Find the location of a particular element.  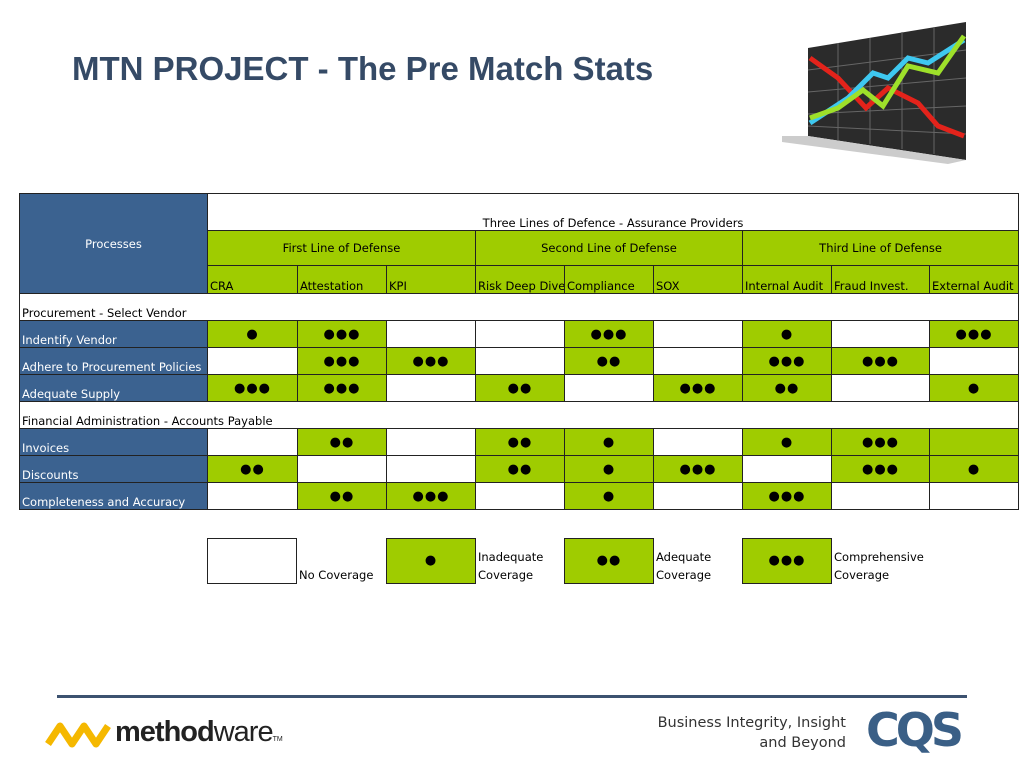

legend-label: No Coverage is located at coordinates (336, 575).